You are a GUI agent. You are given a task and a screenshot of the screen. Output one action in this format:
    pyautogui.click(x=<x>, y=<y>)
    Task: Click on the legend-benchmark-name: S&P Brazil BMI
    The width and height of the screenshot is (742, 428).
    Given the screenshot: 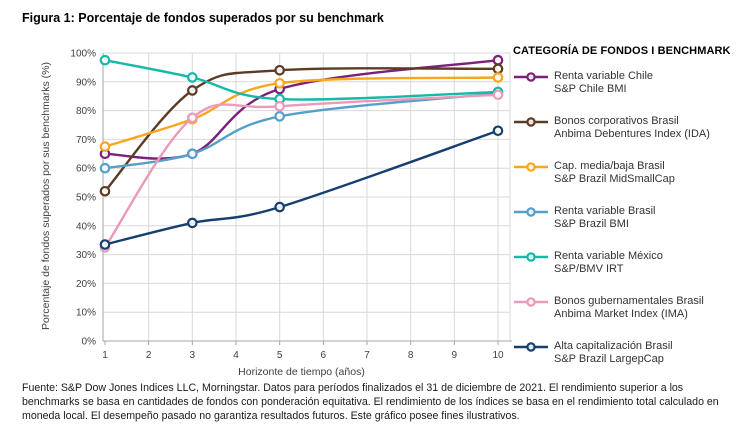 What is the action you would take?
    pyautogui.click(x=591, y=224)
    